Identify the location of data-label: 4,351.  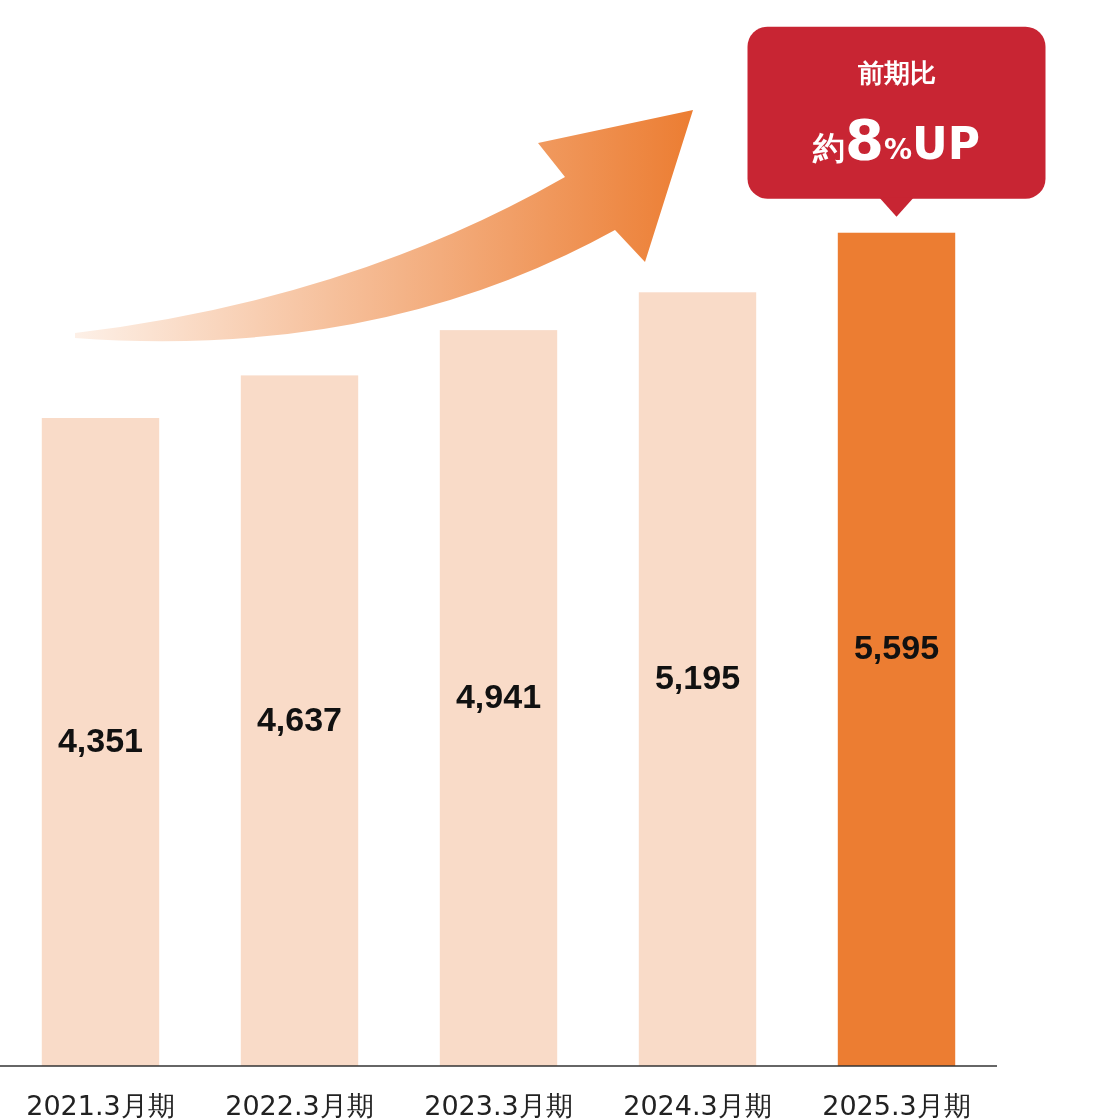
(100, 740).